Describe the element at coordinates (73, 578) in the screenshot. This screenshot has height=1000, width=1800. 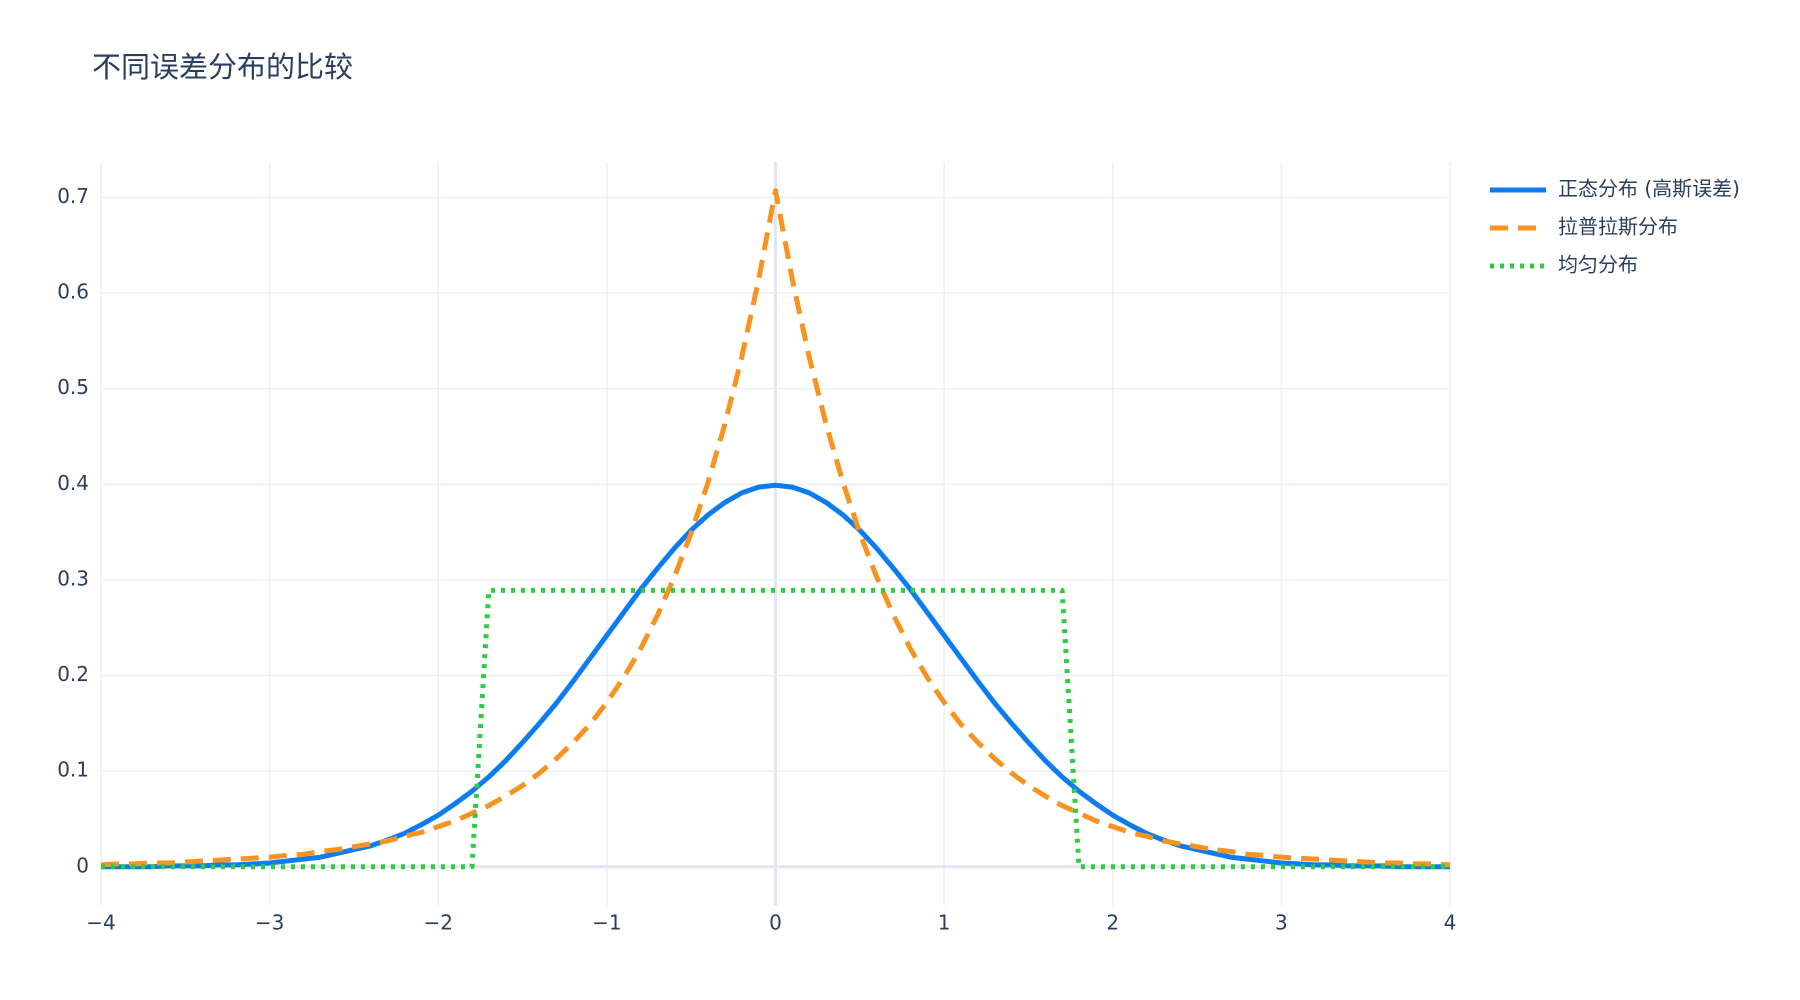
I see `y-tick-label: 0.3` at that location.